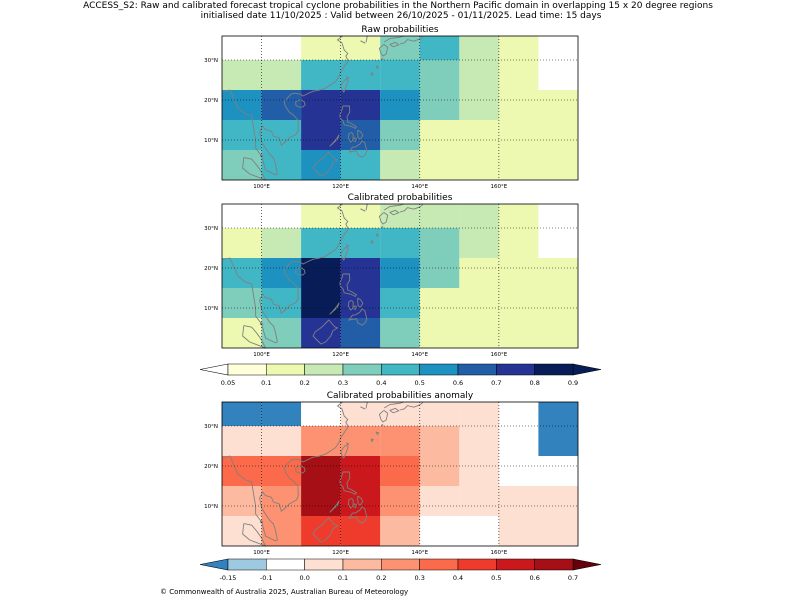 This screenshot has width=800, height=600. What do you see at coordinates (400, 198) in the screenshot?
I see `panel-title: Calibrated probabilities` at bounding box center [400, 198].